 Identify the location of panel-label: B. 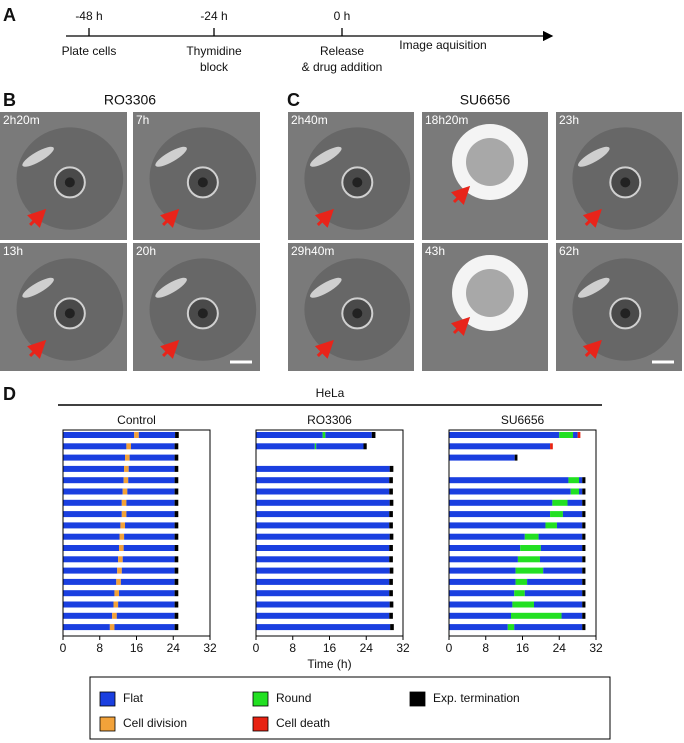
(9, 100).